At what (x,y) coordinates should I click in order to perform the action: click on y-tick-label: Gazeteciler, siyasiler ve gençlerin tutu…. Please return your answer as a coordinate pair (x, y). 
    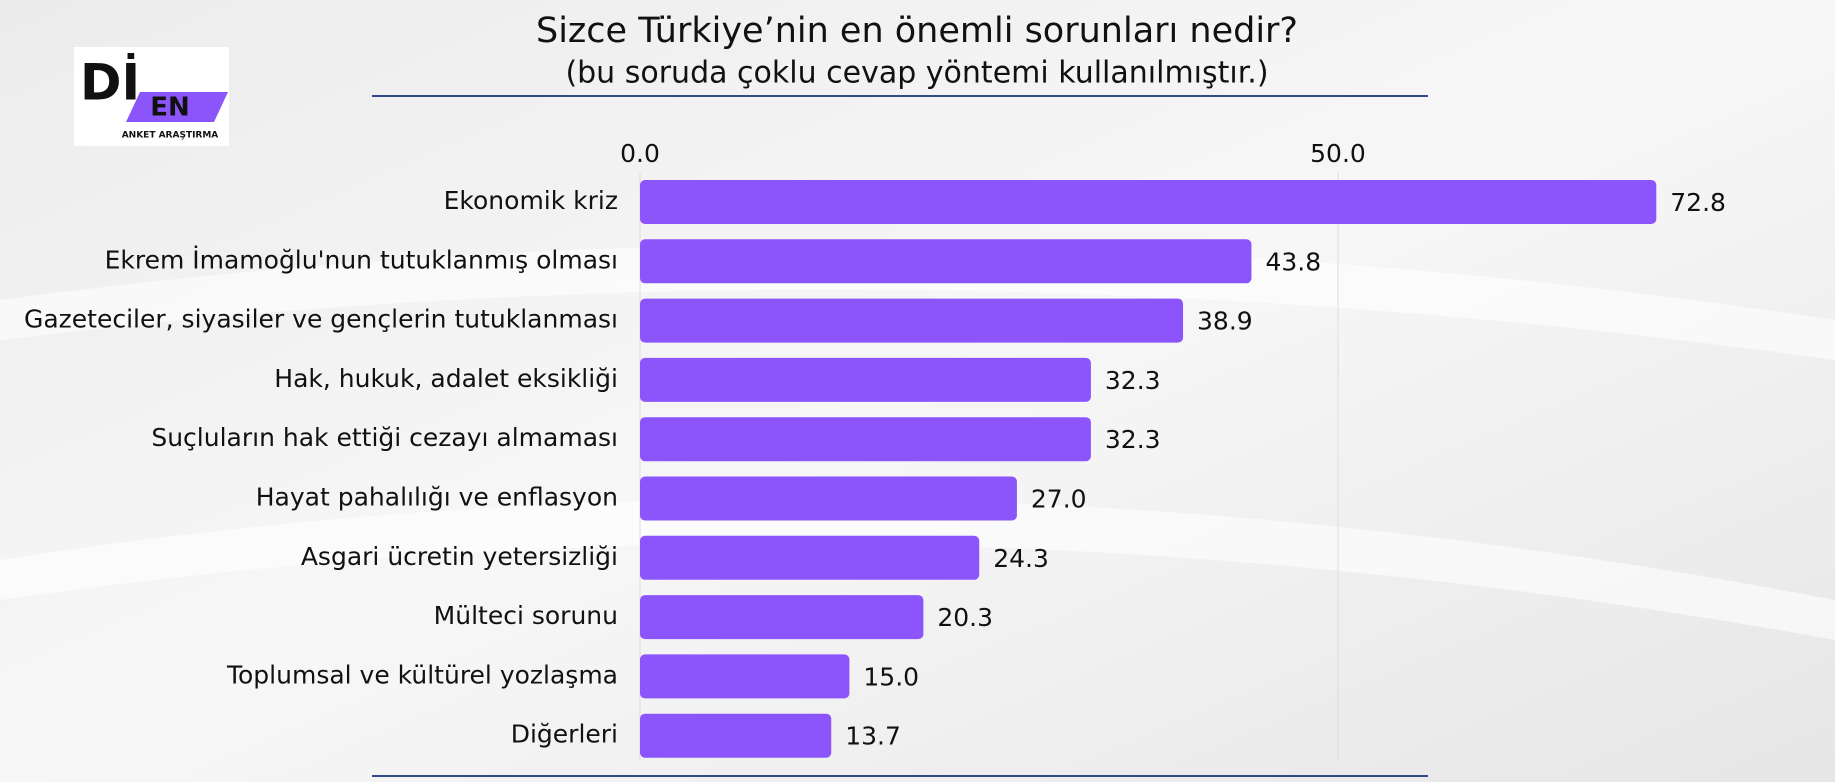
    Looking at the image, I should click on (321, 319).